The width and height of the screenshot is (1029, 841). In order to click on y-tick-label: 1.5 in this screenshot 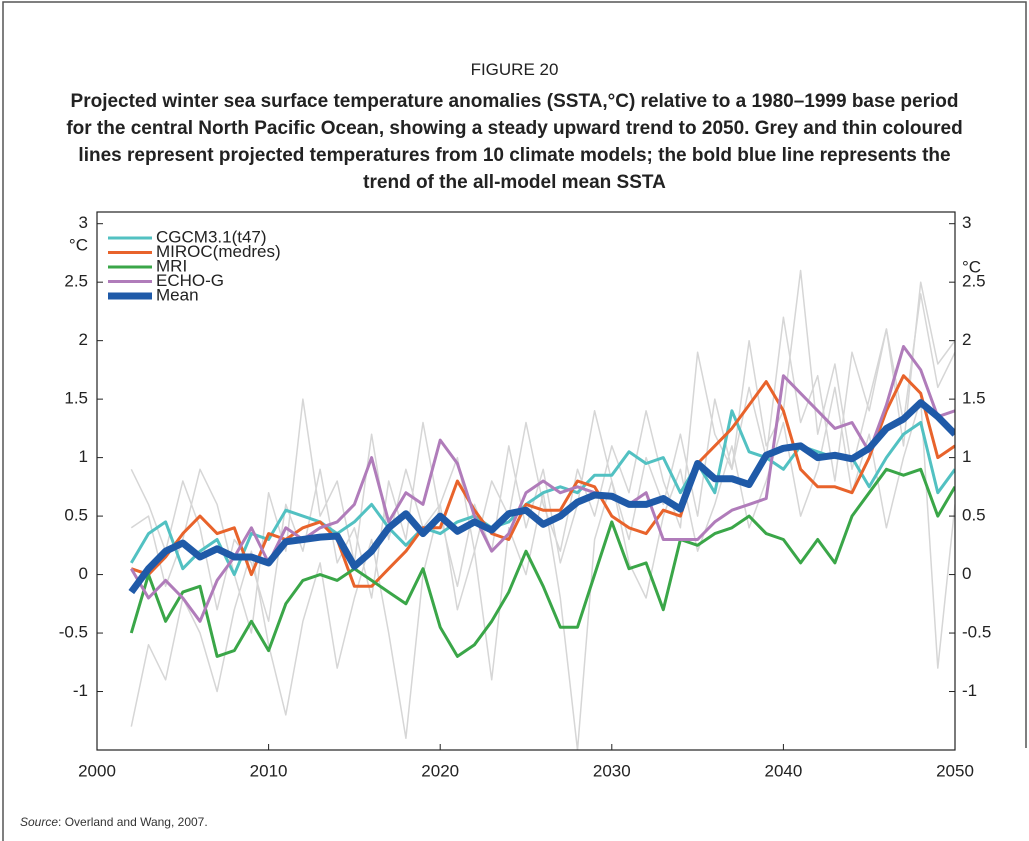, I will do `click(76, 398)`.